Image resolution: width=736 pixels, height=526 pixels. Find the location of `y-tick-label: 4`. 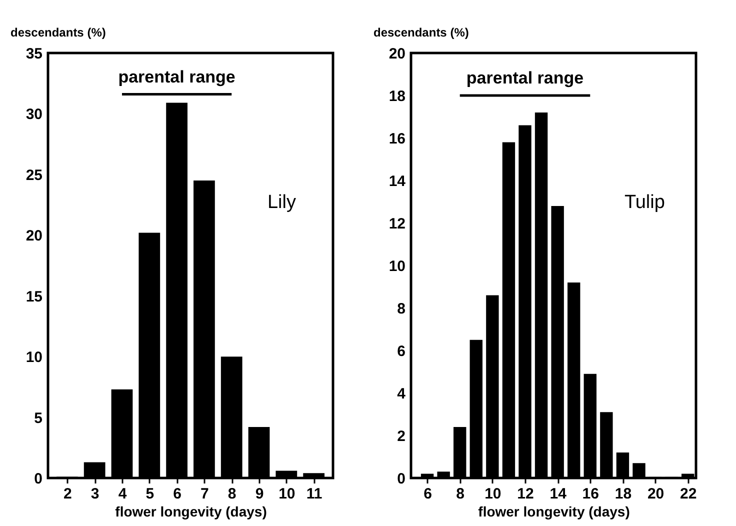

y-tick-label: 4 is located at coordinates (401, 394).